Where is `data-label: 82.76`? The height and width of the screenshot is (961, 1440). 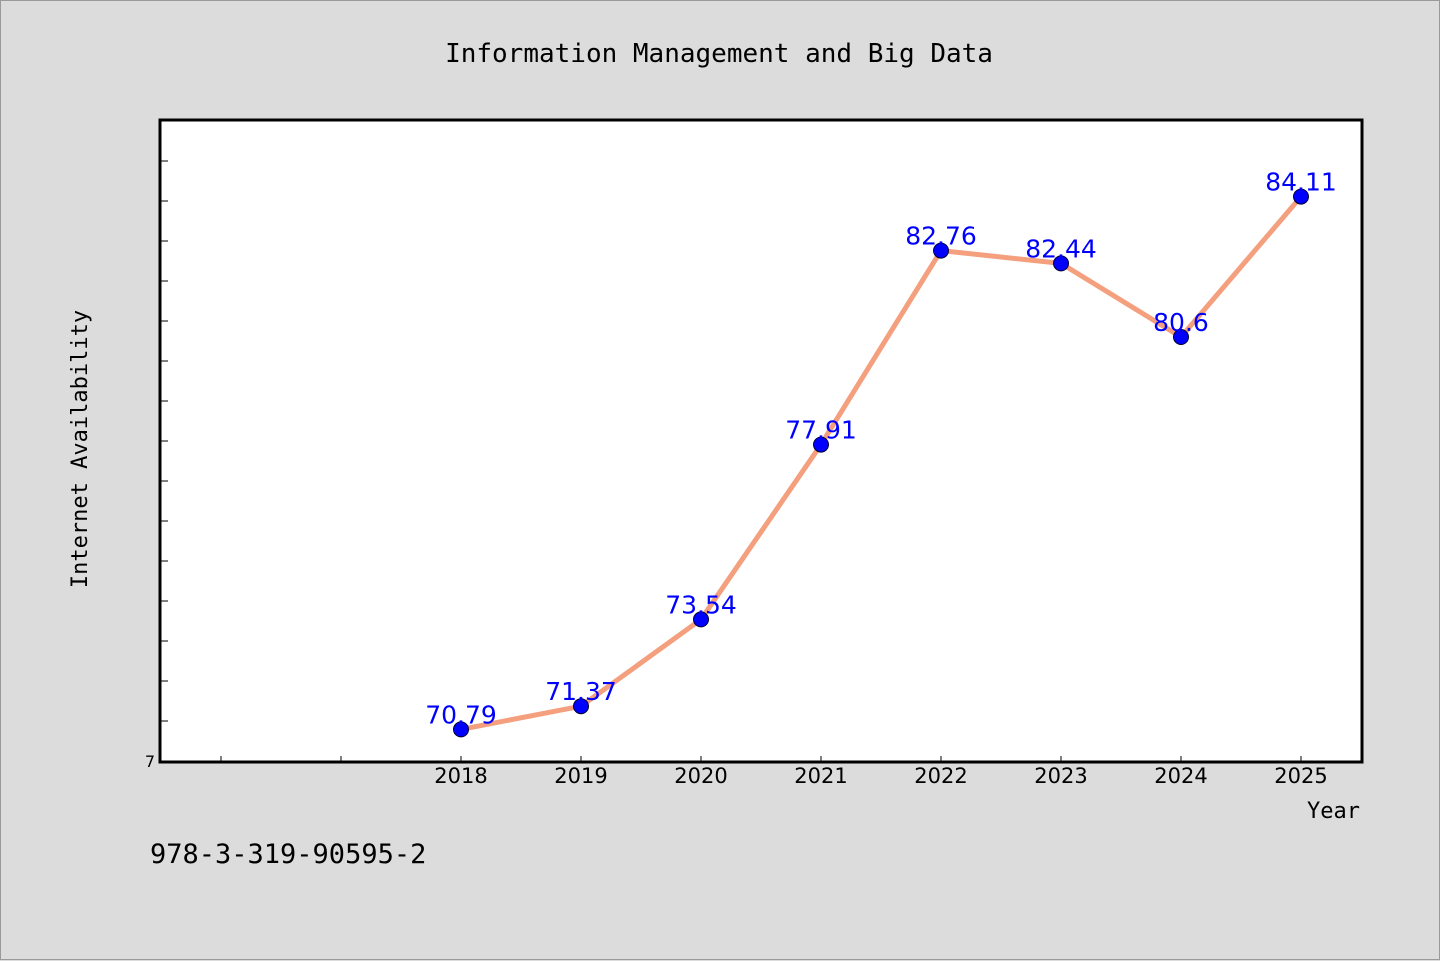
data-label: 82.76 is located at coordinates (941, 236).